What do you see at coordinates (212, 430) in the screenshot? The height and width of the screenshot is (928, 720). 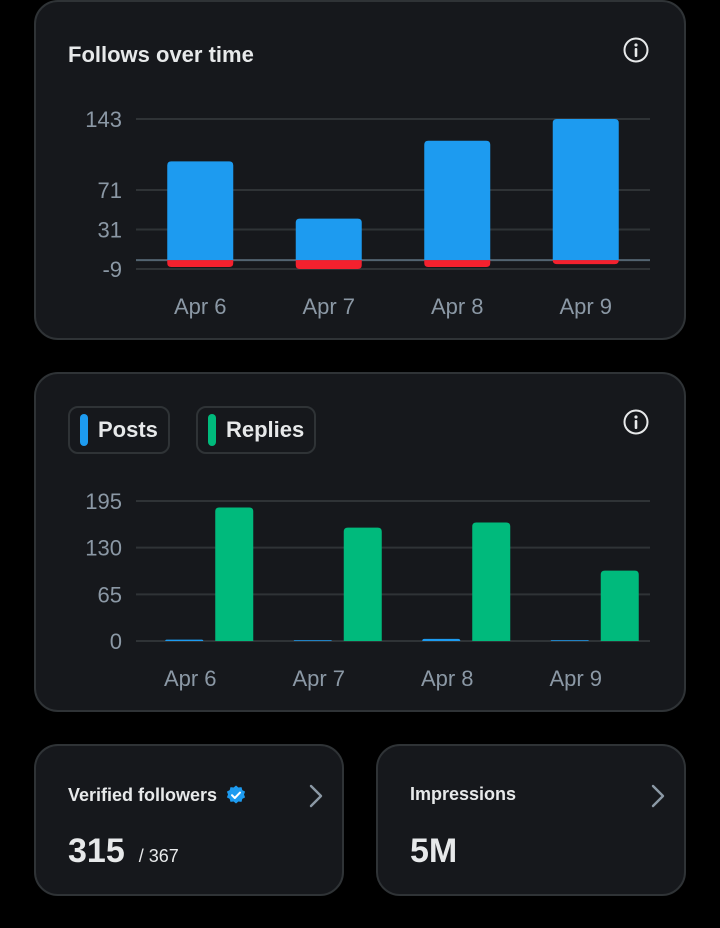 I see `replies-swatch` at bounding box center [212, 430].